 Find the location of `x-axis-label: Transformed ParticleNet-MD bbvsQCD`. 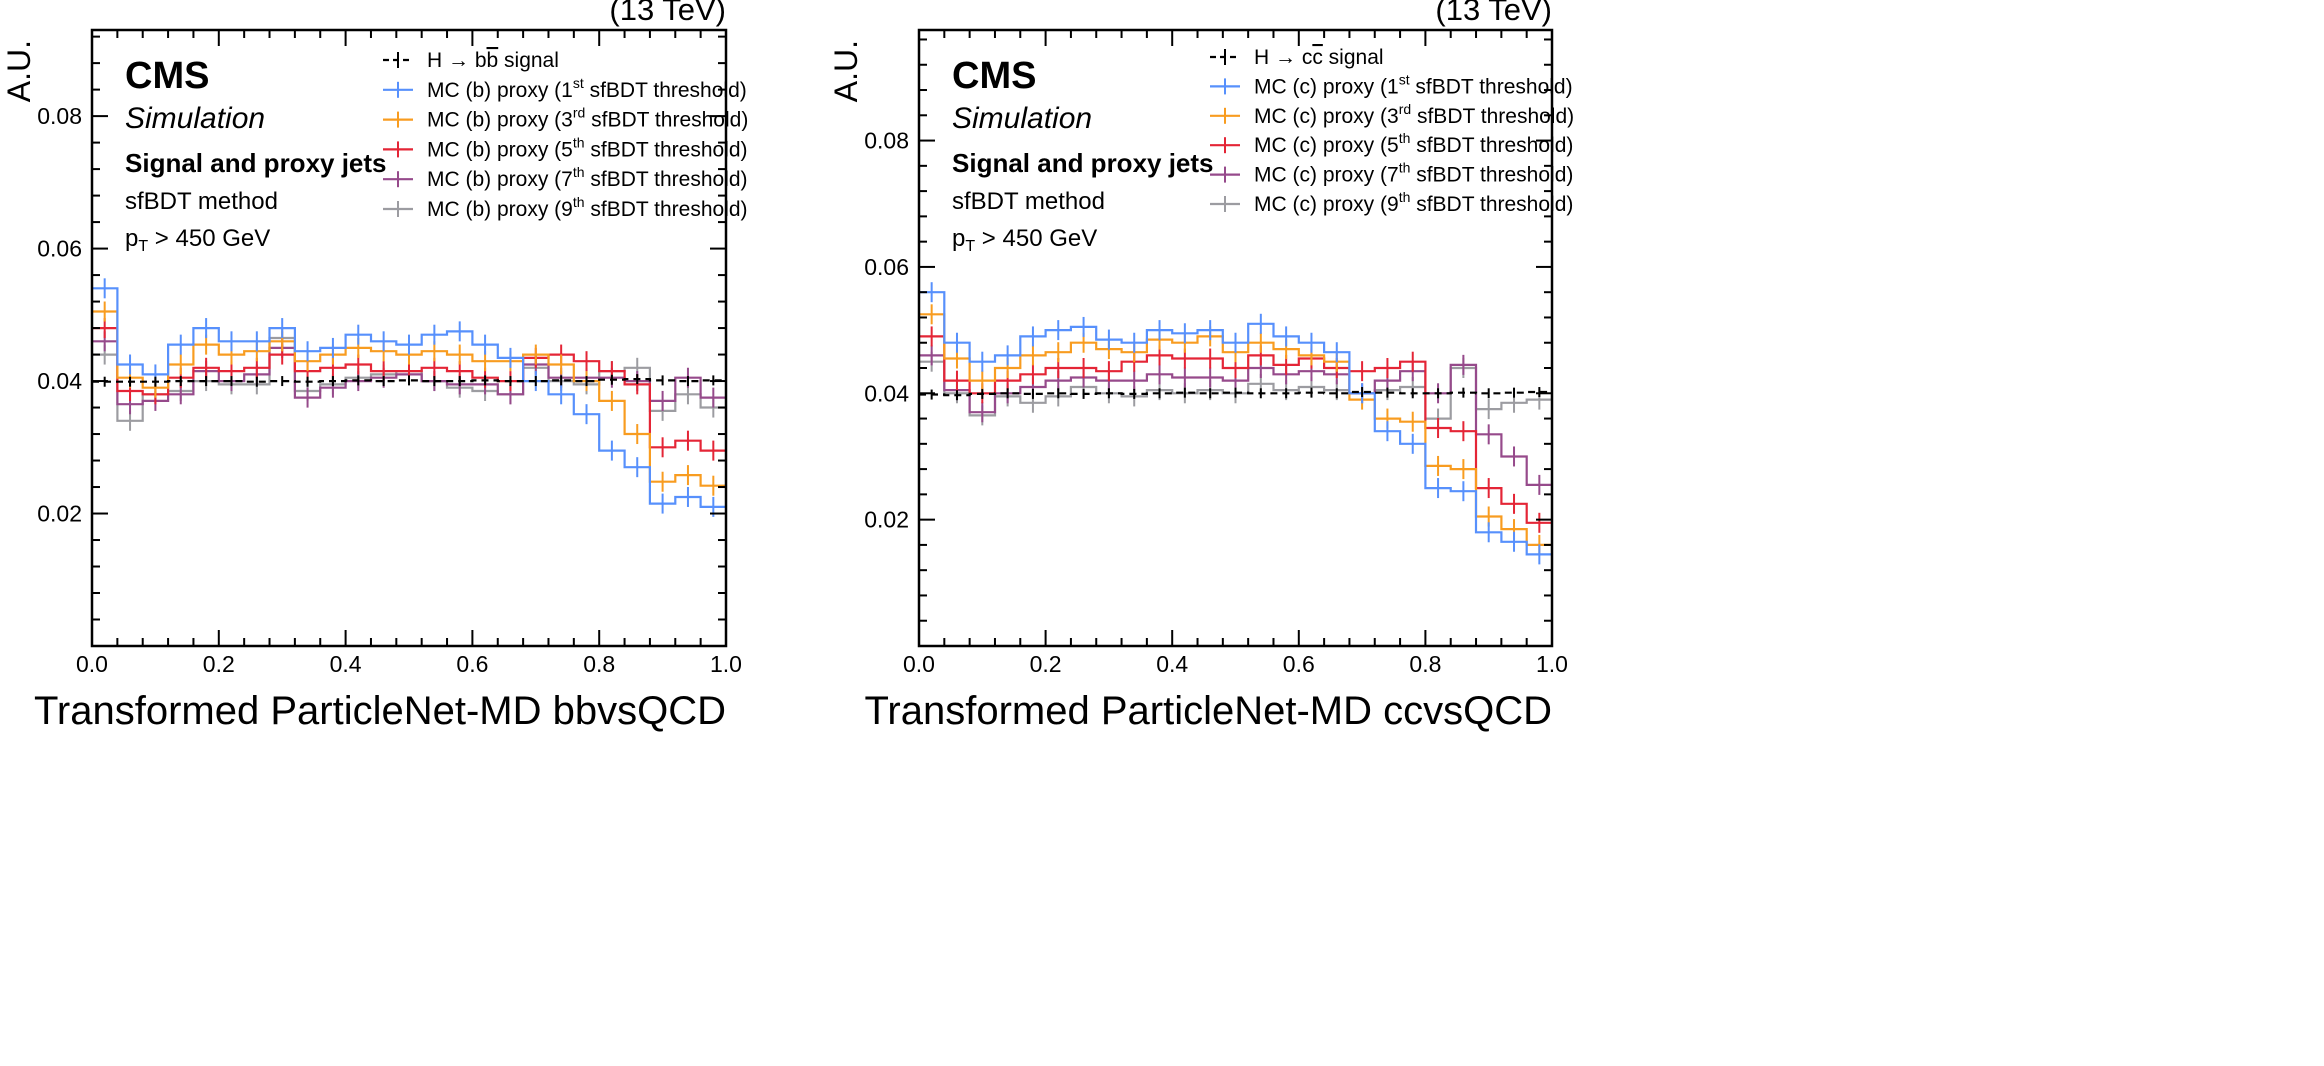

x-axis-label: Transformed ParticleNet-MD bbvsQCD is located at coordinates (380, 711).